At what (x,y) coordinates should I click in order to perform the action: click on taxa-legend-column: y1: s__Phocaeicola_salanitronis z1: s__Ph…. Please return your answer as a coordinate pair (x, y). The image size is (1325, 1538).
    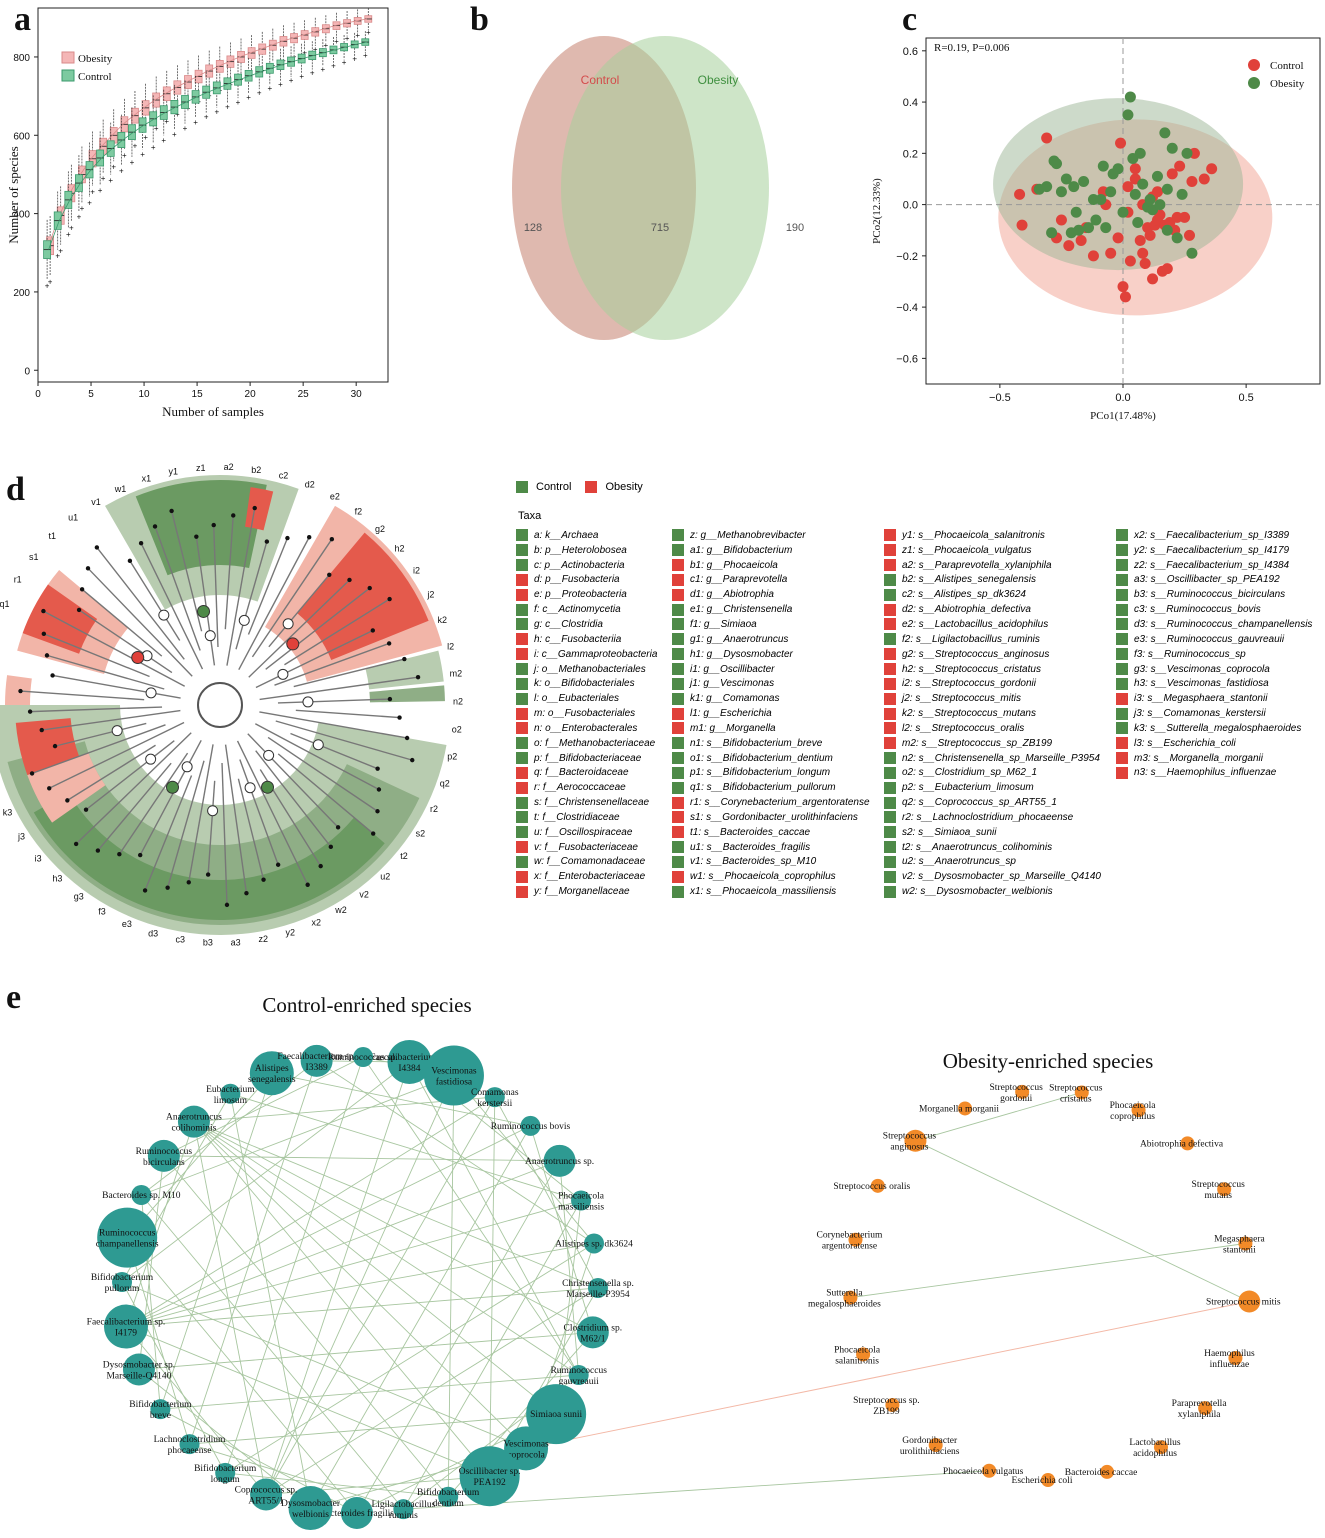
    Looking at the image, I should click on (992, 713).